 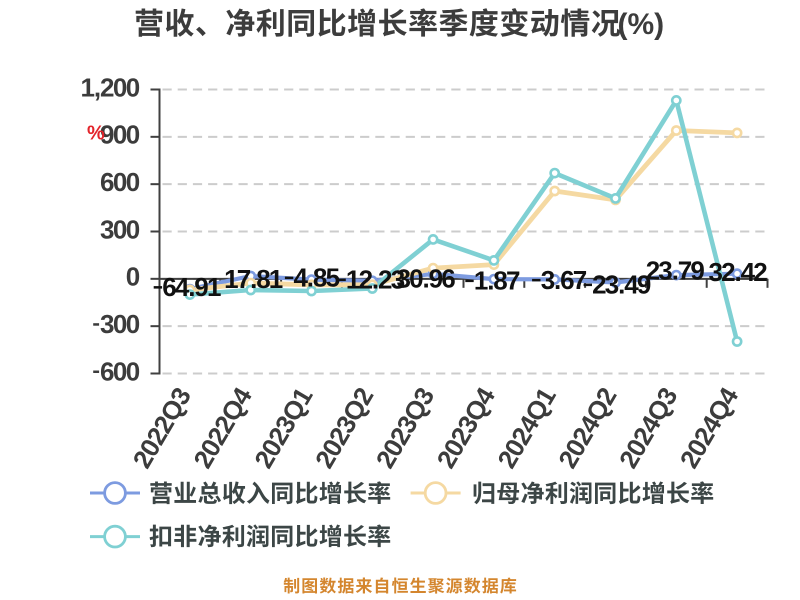 I want to click on svg-text: 2023Q4, so click(x=466, y=428).